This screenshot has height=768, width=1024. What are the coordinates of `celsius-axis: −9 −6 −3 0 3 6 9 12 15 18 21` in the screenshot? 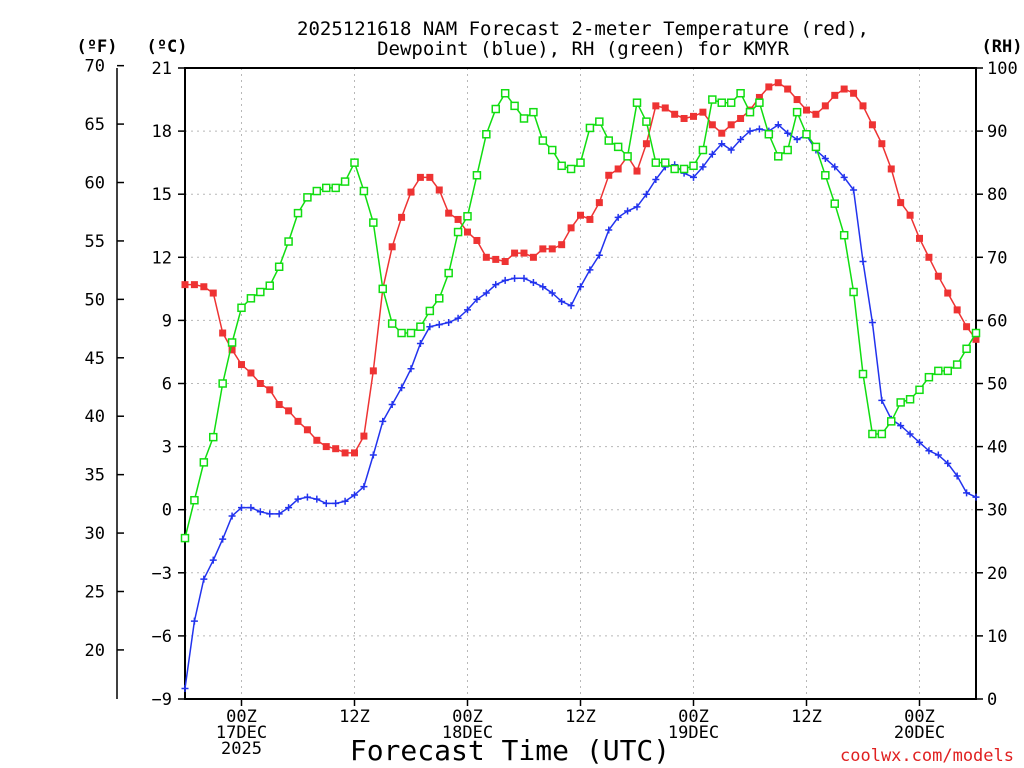 It's located at (168, 384).